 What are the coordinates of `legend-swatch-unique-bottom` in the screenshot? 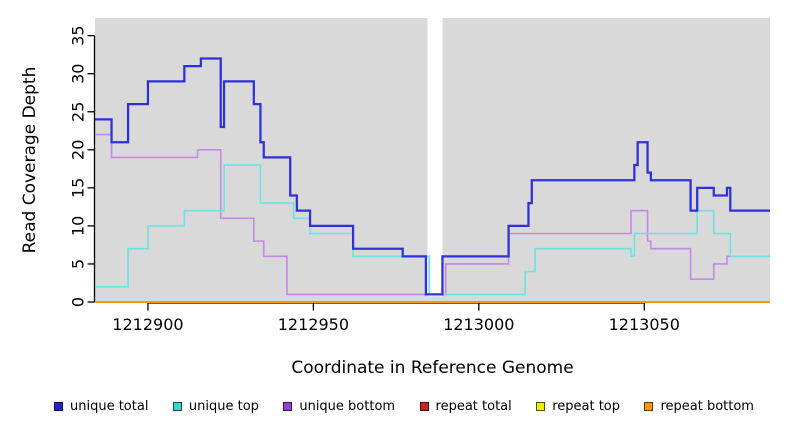 It's located at (288, 406).